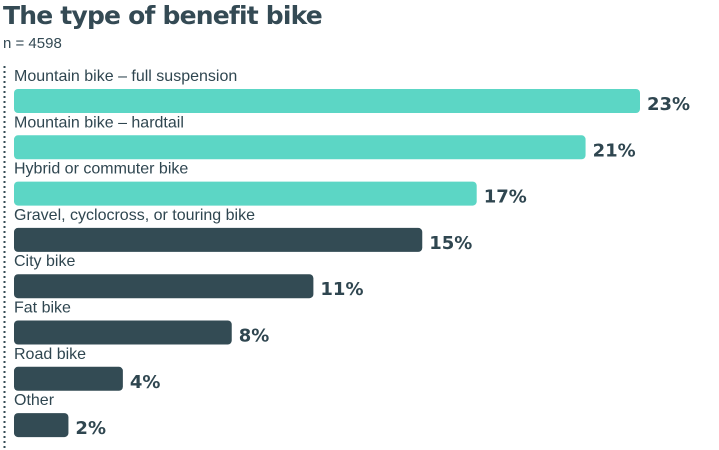 The height and width of the screenshot is (450, 719). Describe the element at coordinates (341, 289) in the screenshot. I see `value-label: 11%` at that location.